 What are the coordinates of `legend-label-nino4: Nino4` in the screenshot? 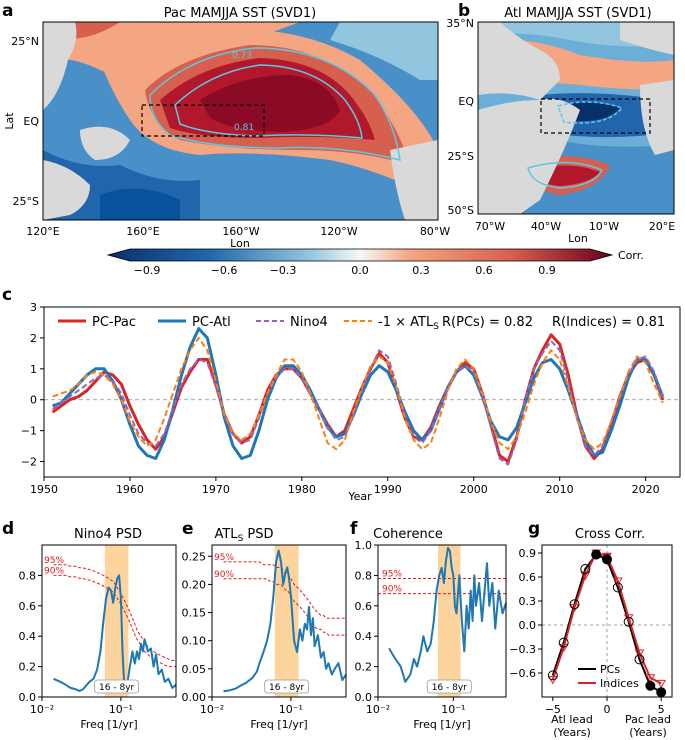 It's located at (309, 322).